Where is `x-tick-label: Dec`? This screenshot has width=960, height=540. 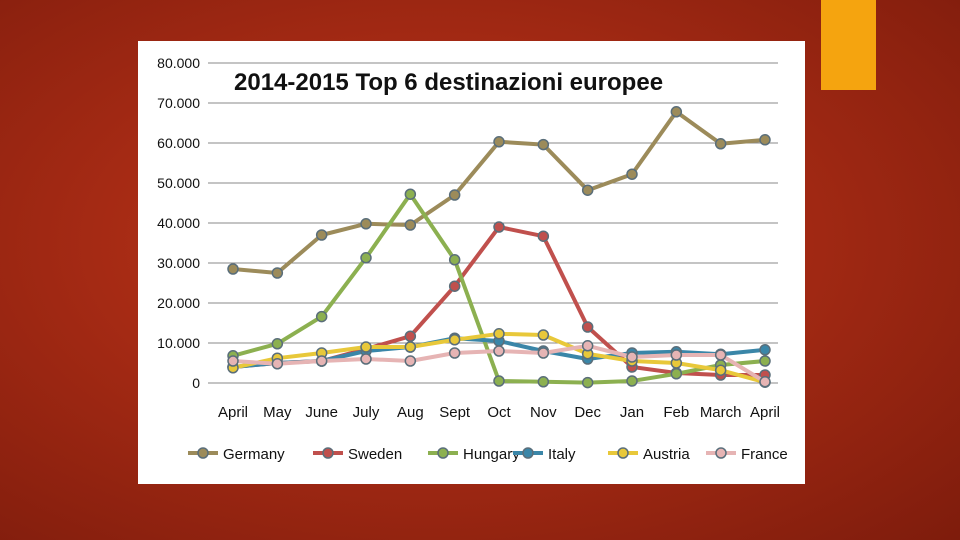 x-tick-label: Dec is located at coordinates (587, 412).